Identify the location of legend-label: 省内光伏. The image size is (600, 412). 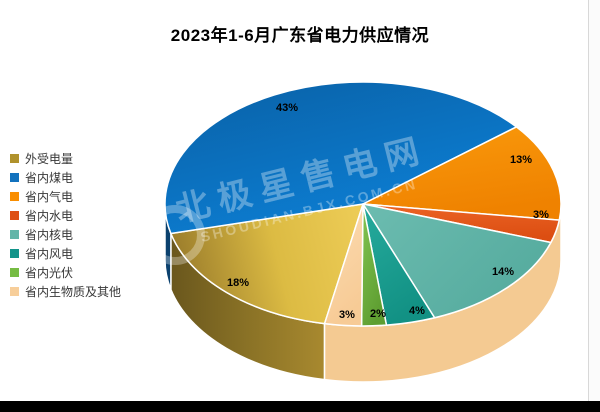
(49, 273).